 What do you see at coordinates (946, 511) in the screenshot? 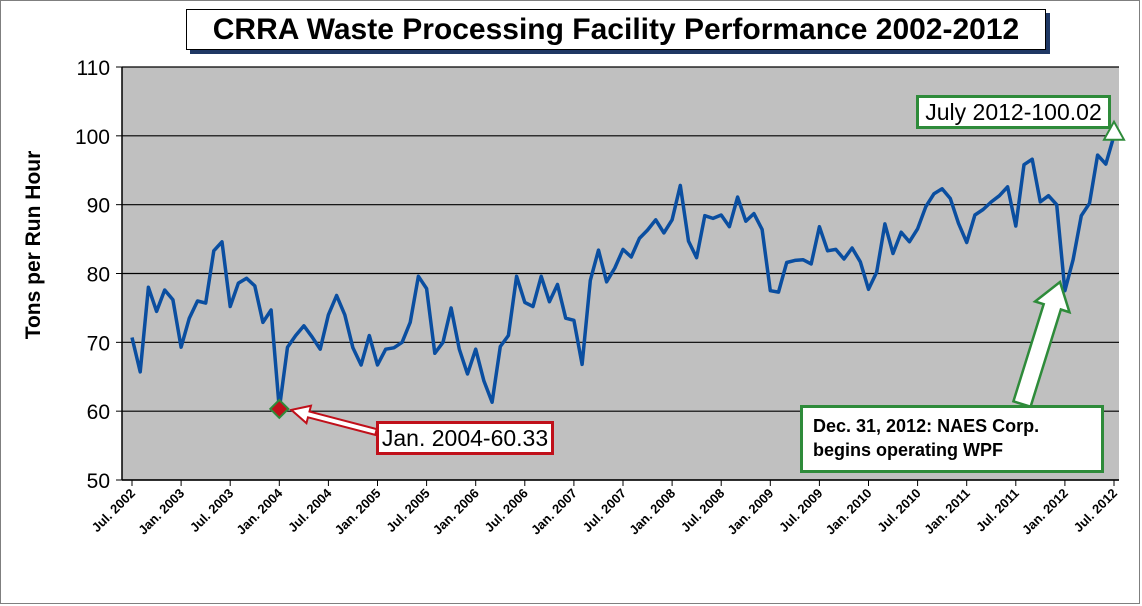
I see `x-tick-label: Jan. 2011` at bounding box center [946, 511].